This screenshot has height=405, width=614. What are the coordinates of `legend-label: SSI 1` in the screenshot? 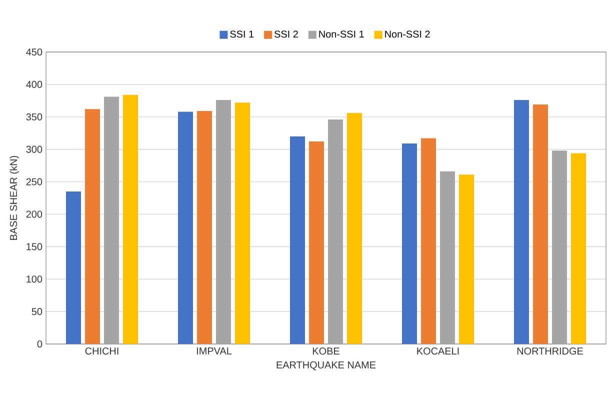 It's located at (242, 34).